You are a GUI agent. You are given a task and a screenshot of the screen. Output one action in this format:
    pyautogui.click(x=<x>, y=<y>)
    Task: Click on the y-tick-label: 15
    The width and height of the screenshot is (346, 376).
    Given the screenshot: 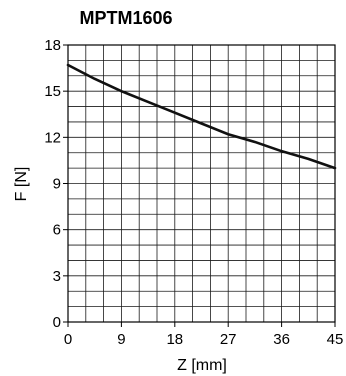 What is the action you would take?
    pyautogui.click(x=52, y=91)
    